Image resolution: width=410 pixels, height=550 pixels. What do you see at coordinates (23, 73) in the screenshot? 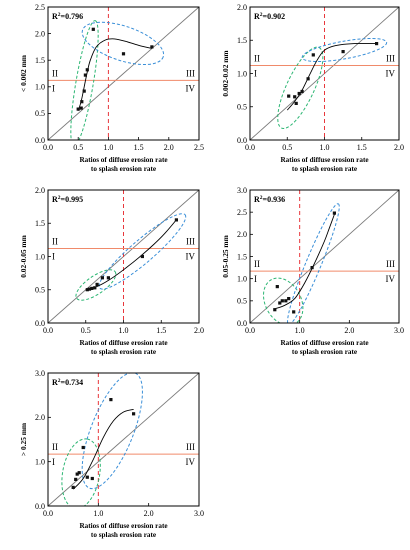
I see `y-axis-title: < 0.002 mm` at bounding box center [23, 73].